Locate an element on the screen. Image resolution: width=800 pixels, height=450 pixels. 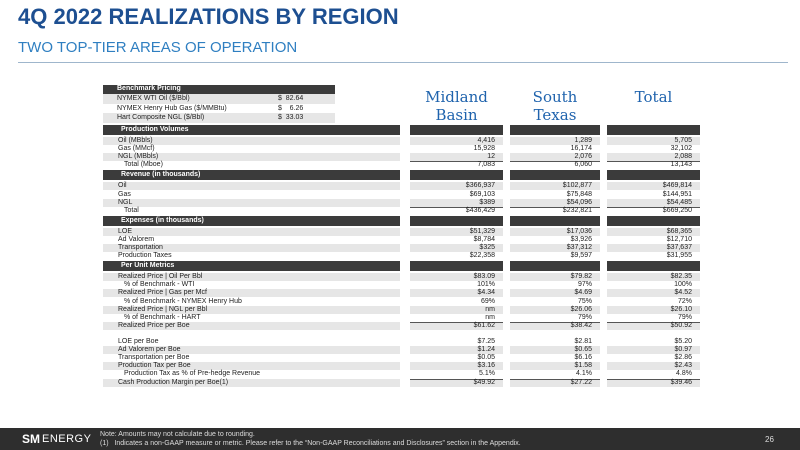
cell-value: $37,312 is located at coordinates (579, 247).